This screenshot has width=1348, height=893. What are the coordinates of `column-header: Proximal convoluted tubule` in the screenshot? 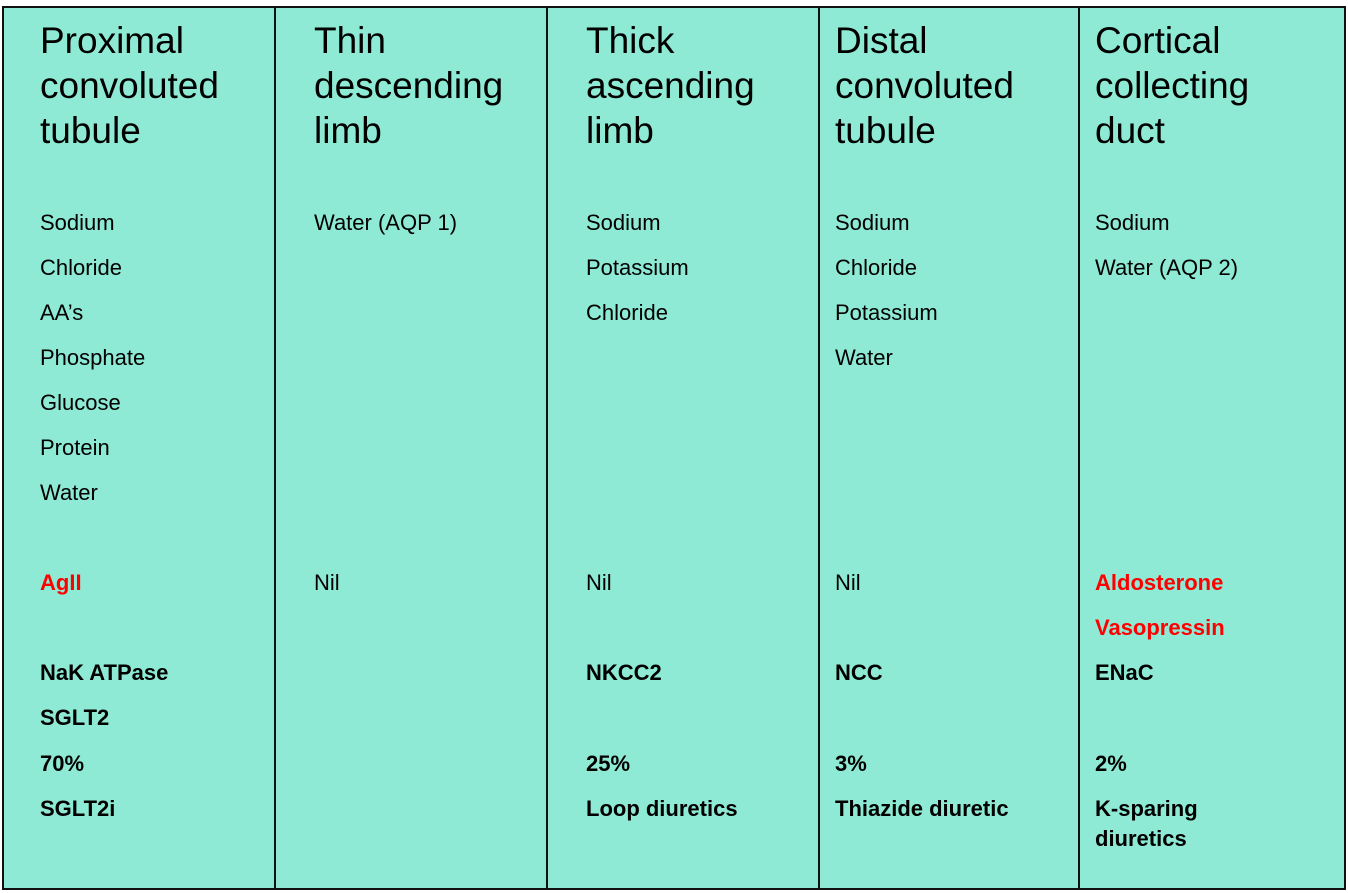 It's located at (129, 85).